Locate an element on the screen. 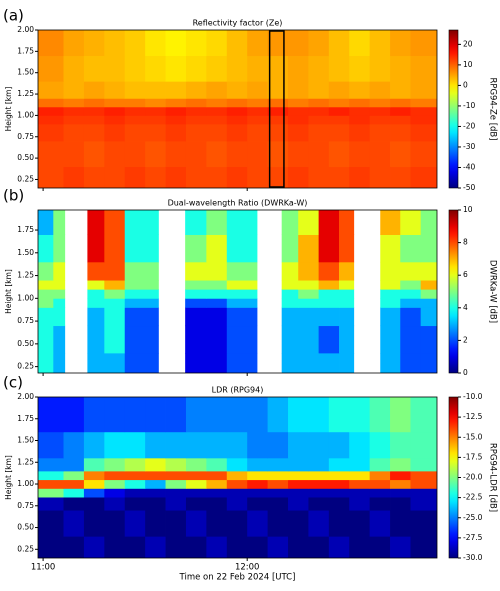  colorbar-tick-label: -10.0 is located at coordinates (473, 396).